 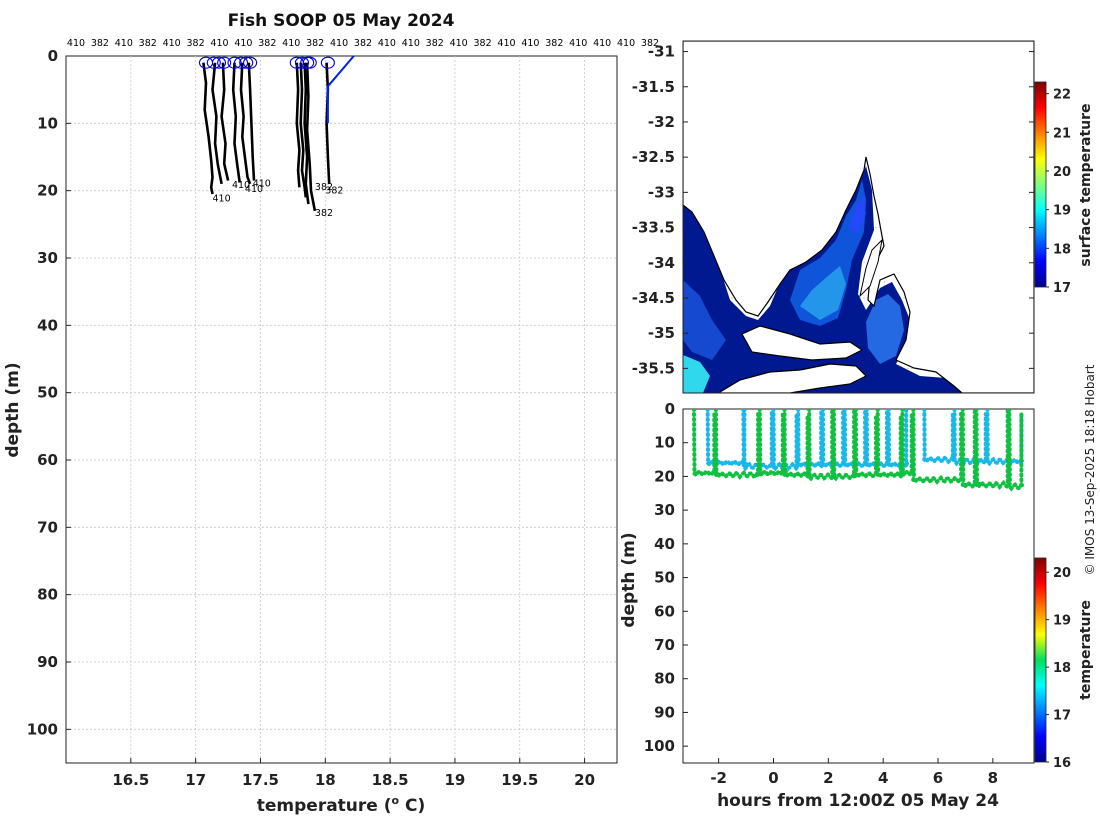 What do you see at coordinates (47, 460) in the screenshot?
I see `profile-y-tick-label: 60` at bounding box center [47, 460].